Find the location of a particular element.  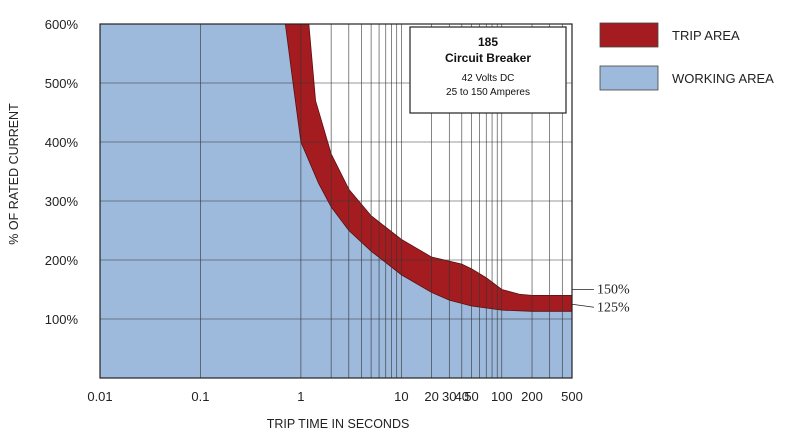

annotations: 150% 125% is located at coordinates (600, 299).